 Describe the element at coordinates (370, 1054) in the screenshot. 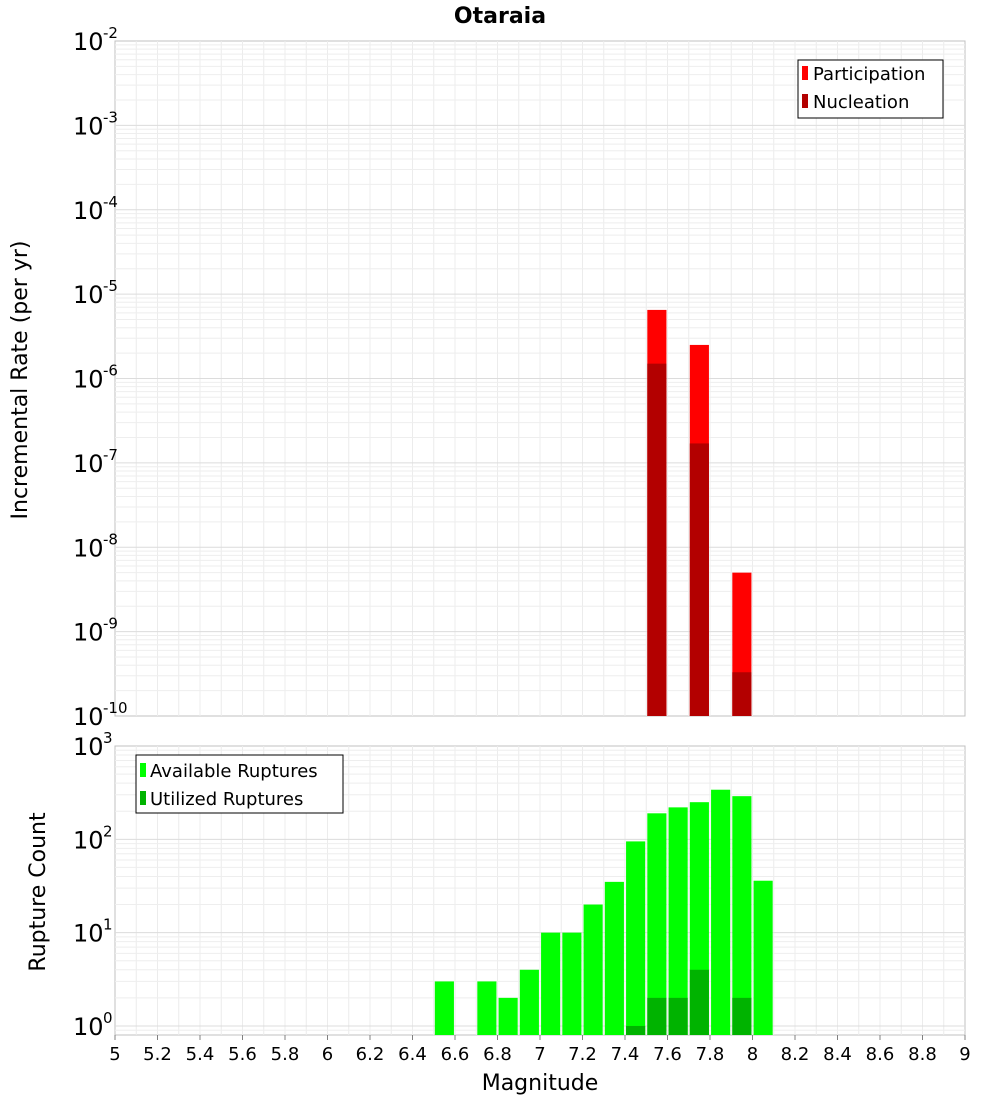

I see `x-tick-label: 6.2` at that location.